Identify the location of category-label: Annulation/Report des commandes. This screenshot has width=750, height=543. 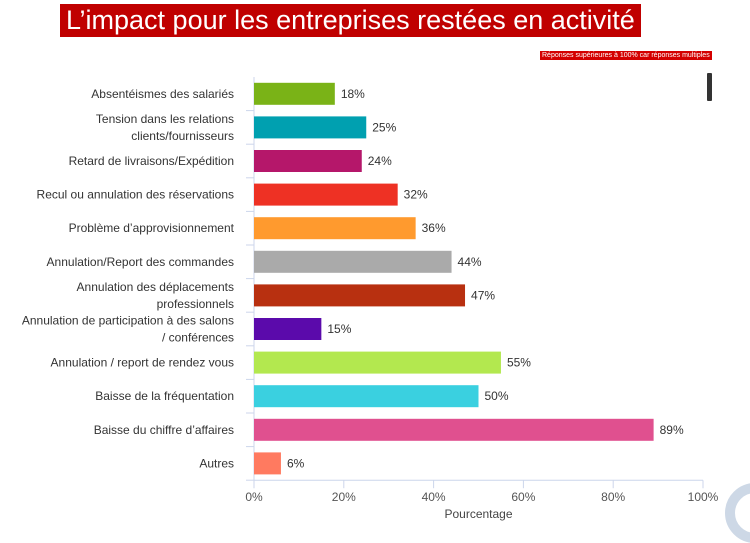
(140, 262).